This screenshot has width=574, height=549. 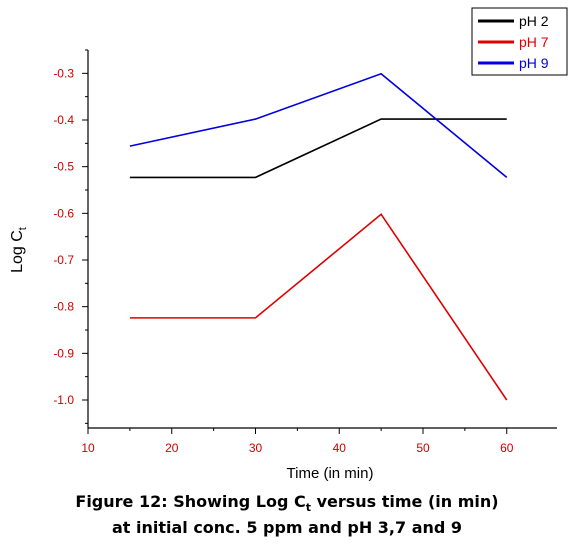 What do you see at coordinates (63, 120) in the screenshot?
I see `y-tick-label: -0.4` at bounding box center [63, 120].